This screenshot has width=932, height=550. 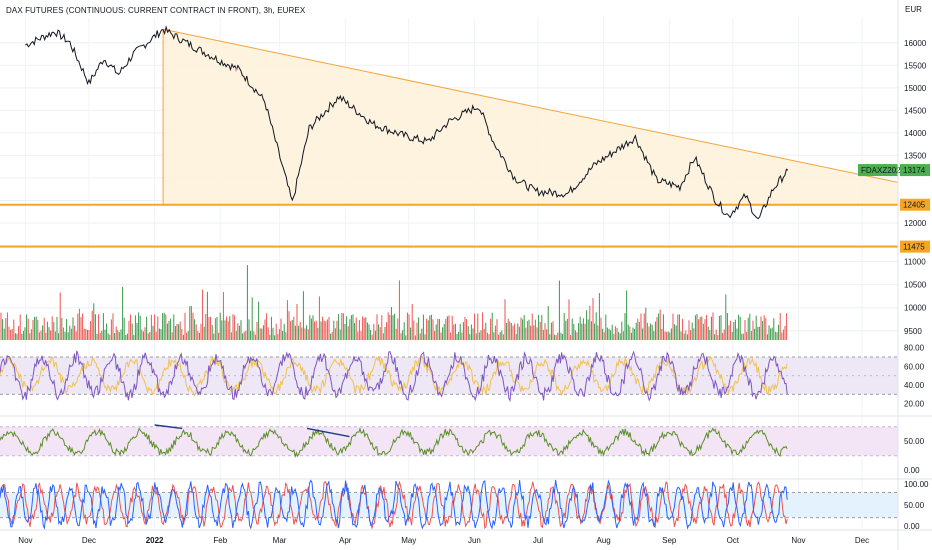 I want to click on price-tick-label: 15000, so click(x=915, y=88).